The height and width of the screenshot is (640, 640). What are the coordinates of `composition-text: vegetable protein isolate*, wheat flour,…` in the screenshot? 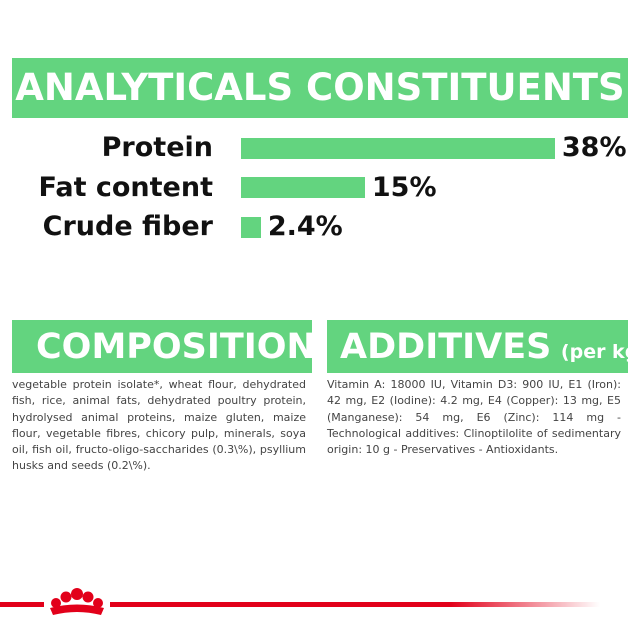 It's located at (159, 425).